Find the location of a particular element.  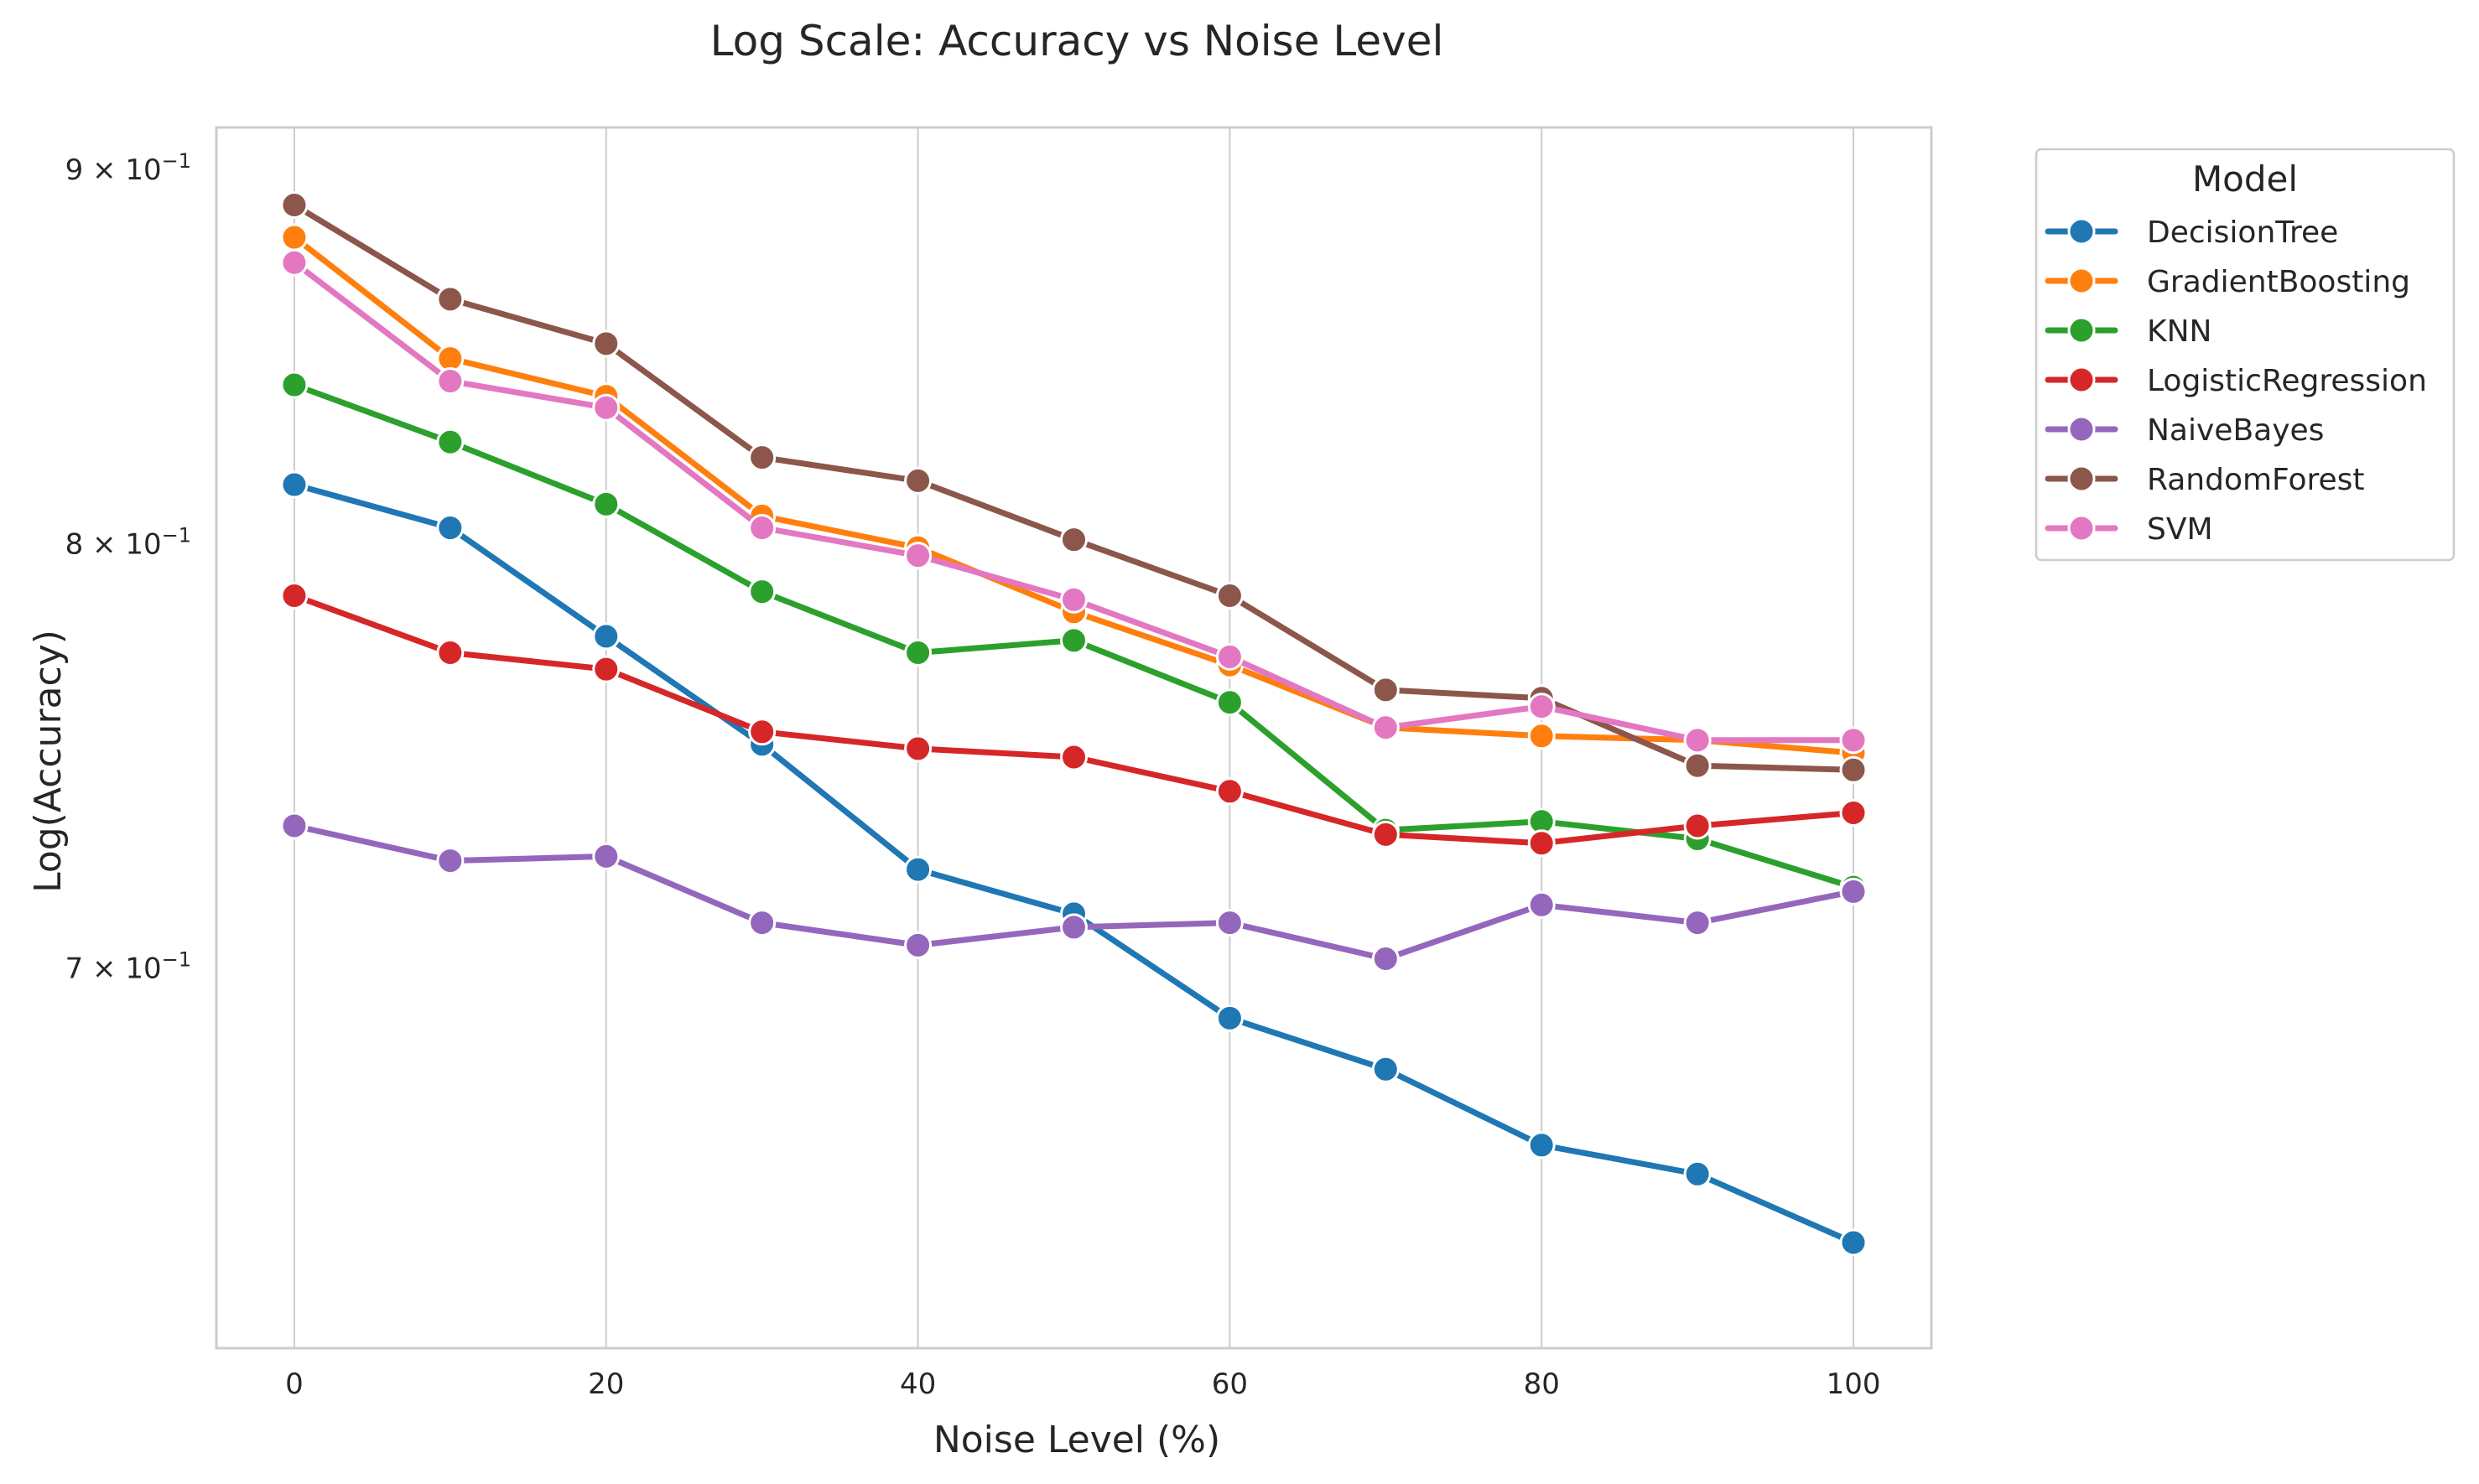

legend-item-decisiontree: DecisionTree is located at coordinates (2191, 232).